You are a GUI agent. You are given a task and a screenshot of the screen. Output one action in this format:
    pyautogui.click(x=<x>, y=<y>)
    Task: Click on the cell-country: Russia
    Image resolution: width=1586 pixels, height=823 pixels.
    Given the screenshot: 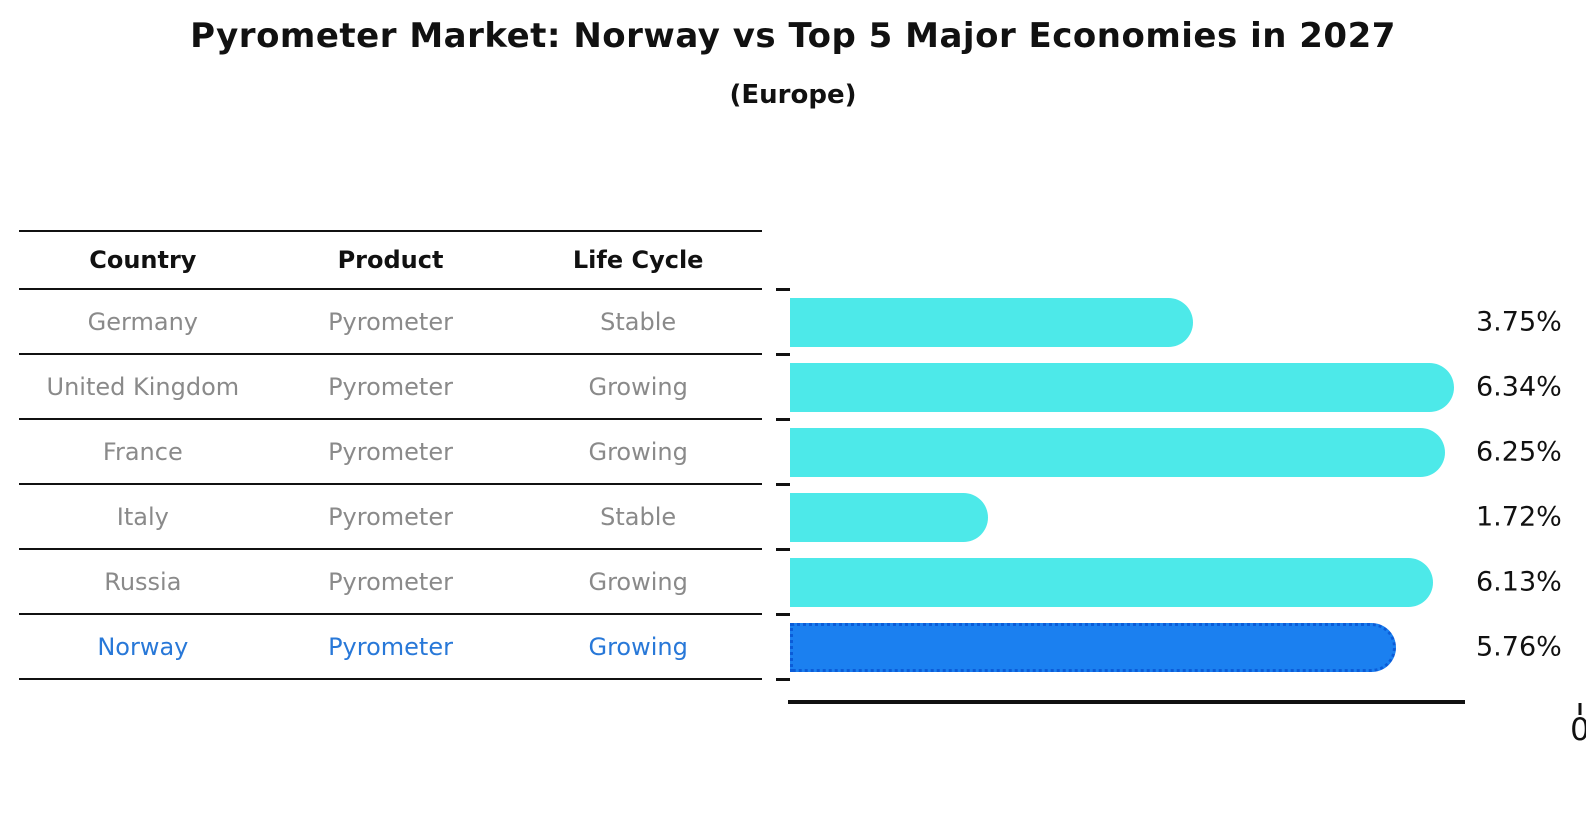 What is the action you would take?
    pyautogui.click(x=143, y=581)
    